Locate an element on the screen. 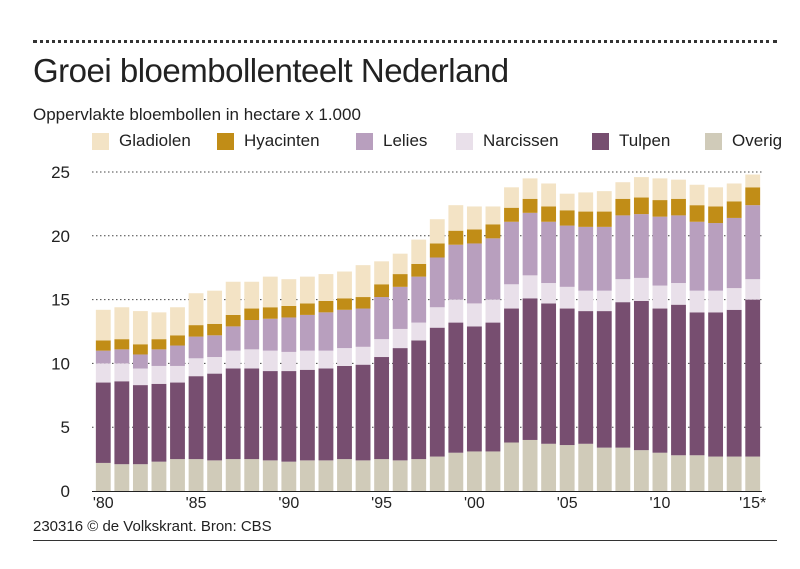 The image size is (800, 569). bar-narcissen-1981 is located at coordinates (122, 372).